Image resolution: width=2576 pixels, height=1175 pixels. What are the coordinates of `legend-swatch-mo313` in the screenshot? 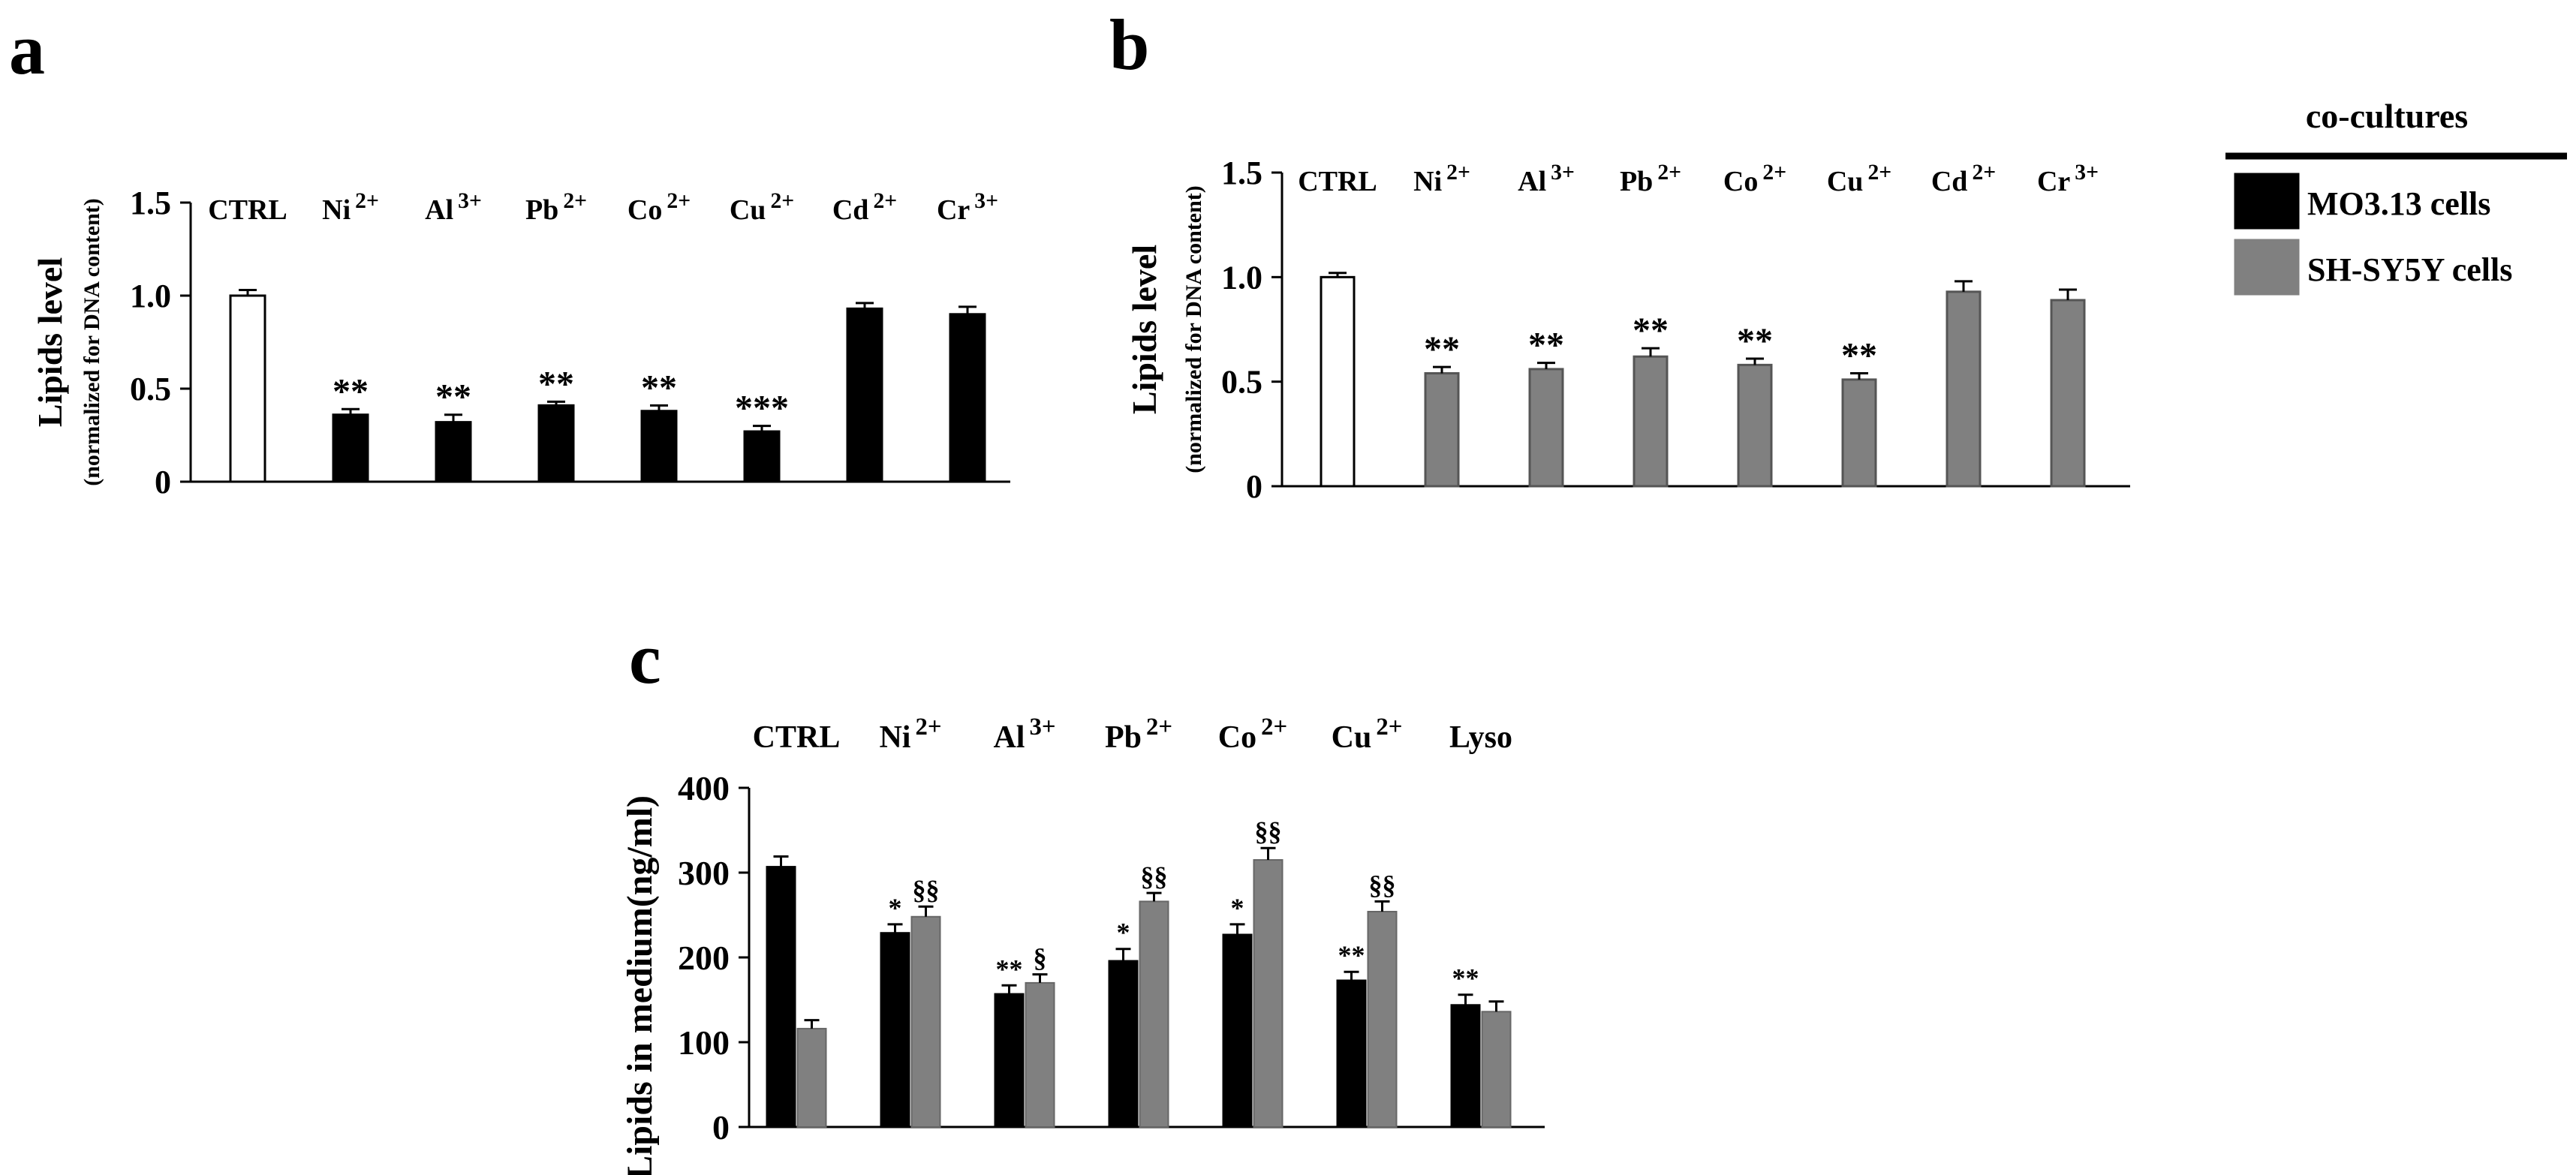 It's located at (2267, 201).